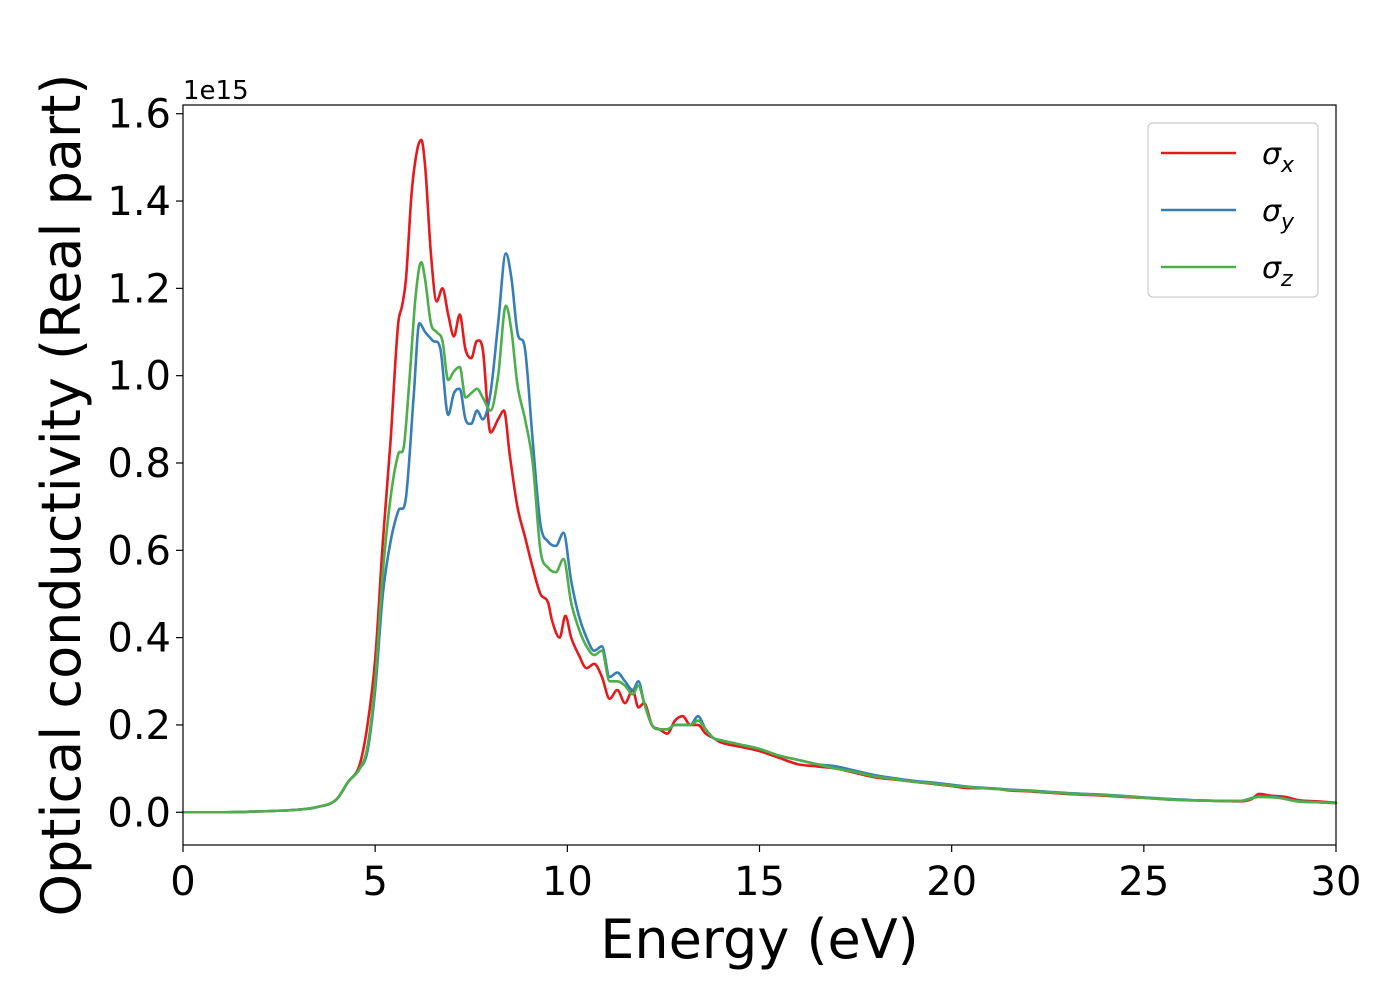 The width and height of the screenshot is (1400, 1000). I want to click on x-axis: 0 5 10 15 20 25 30, so click(765, 875).